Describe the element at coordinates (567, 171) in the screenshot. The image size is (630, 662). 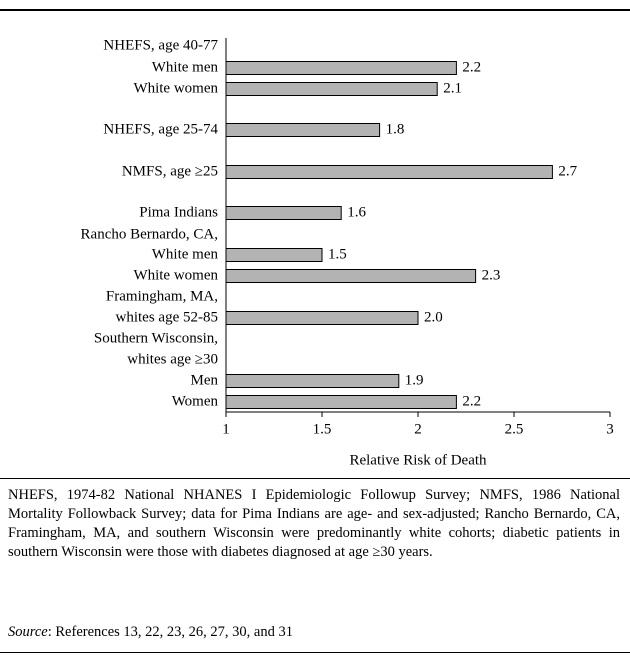
I see `value-label: 2.7` at that location.